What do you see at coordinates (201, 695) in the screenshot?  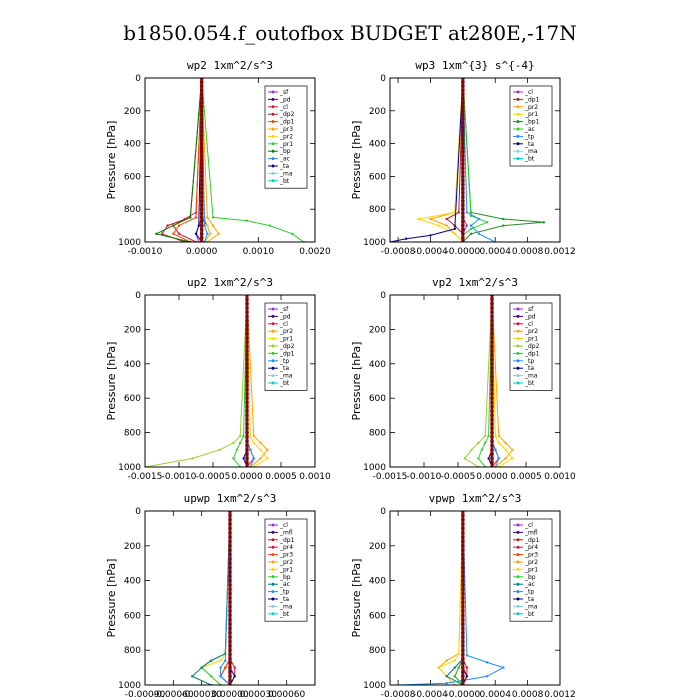 I see `x-tick-label: -0.00030` at bounding box center [201, 695].